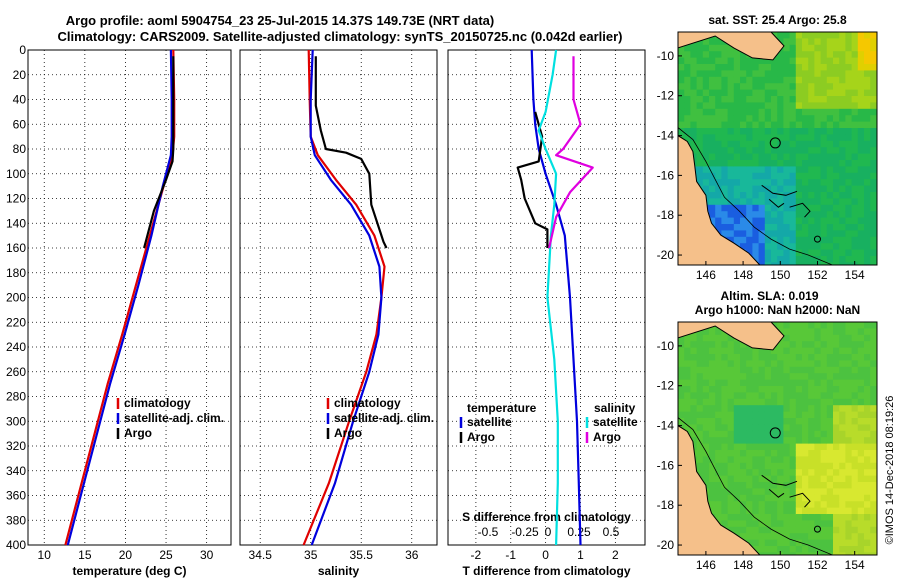 The image size is (900, 580). What do you see at coordinates (351, 152) in the screenshot?
I see `series-line-argo` at bounding box center [351, 152].